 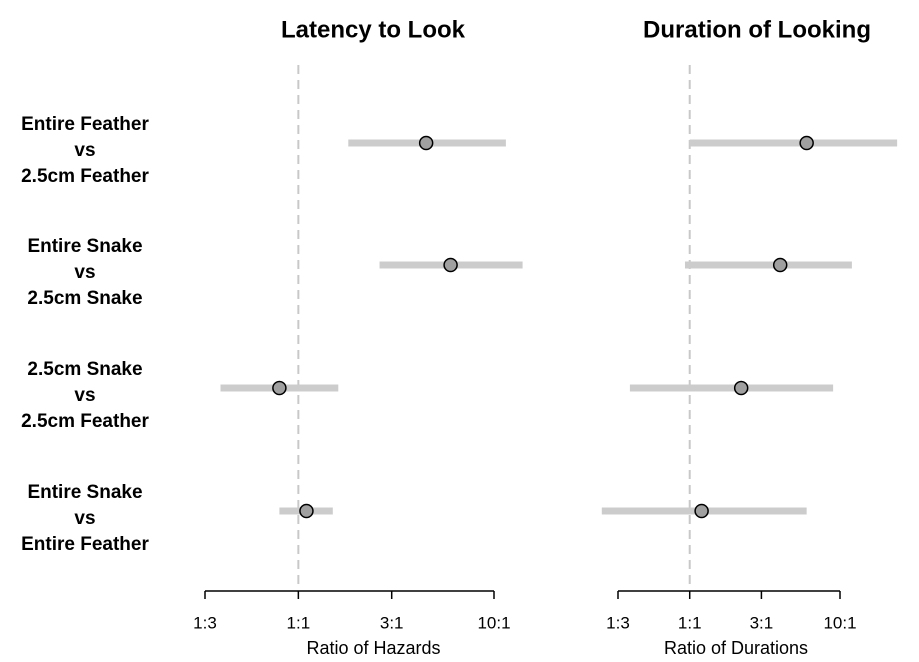 What do you see at coordinates (373, 29) in the screenshot?
I see `panel-title: Latency to Look` at bounding box center [373, 29].